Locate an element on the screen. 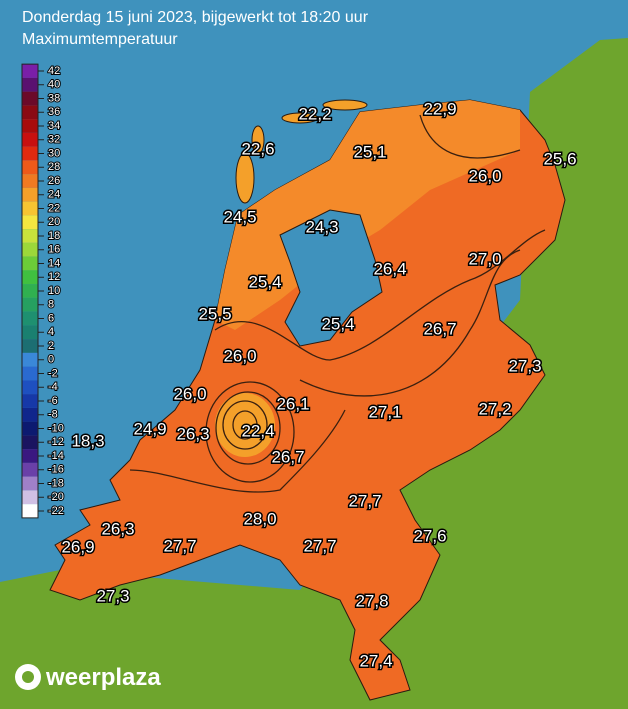 This screenshot has width=628, height=709. legend-label: 26 is located at coordinates (54, 181).